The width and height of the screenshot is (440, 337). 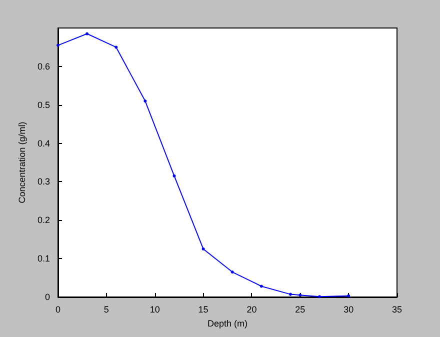 What do you see at coordinates (300, 309) in the screenshot?
I see `x-tick-label: 25` at bounding box center [300, 309].